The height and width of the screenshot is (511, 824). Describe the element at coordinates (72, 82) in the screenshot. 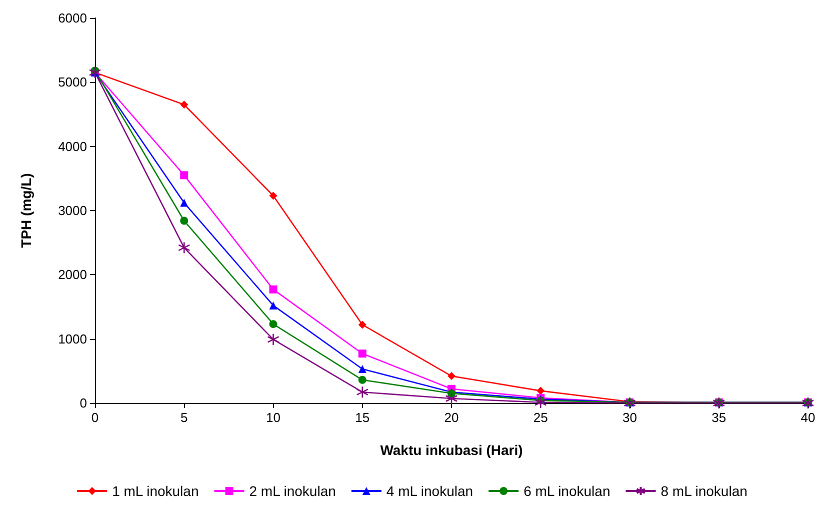

I see `y-tick-label: 5000` at that location.